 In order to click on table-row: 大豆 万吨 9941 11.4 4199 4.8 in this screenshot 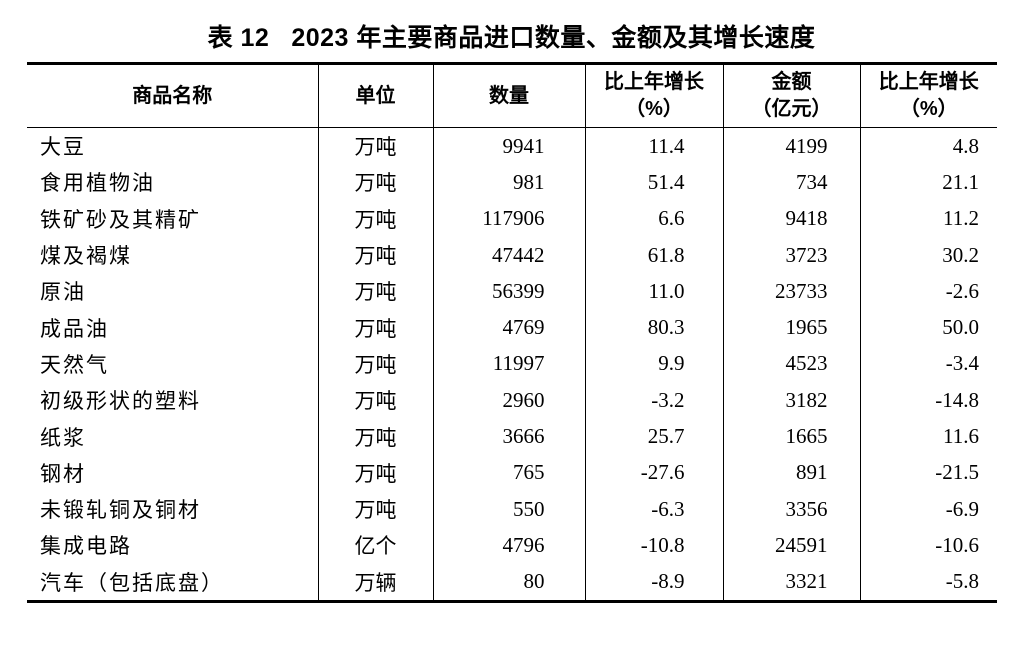, I will do `click(512, 146)`.